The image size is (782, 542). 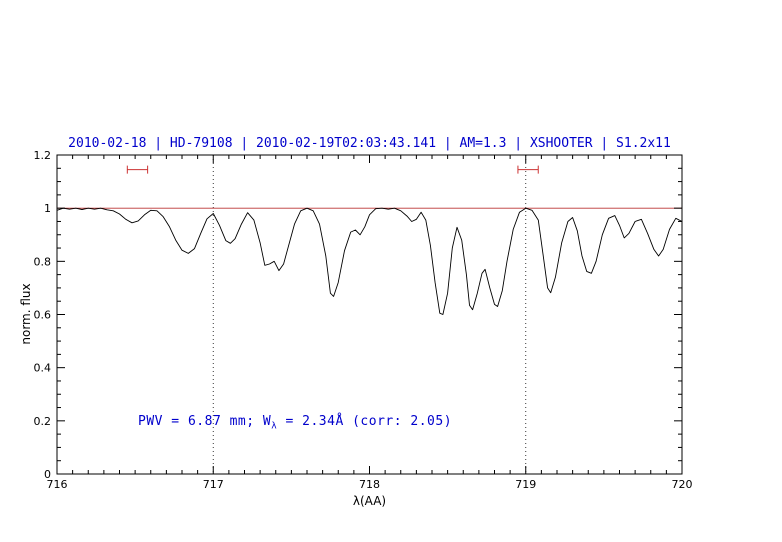 I want to click on lambda-subscript: λ, so click(x=274, y=426).